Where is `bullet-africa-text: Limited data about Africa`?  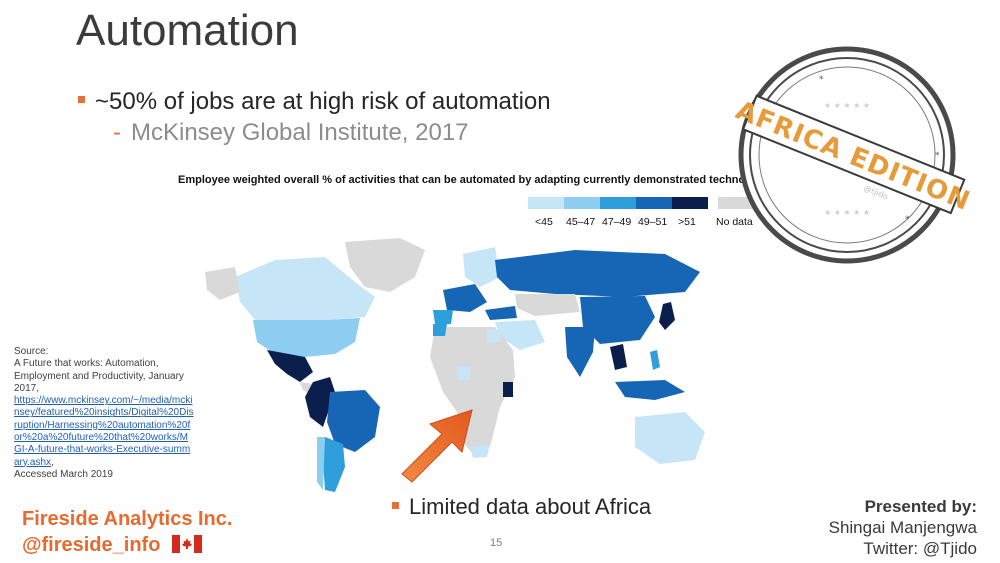
bullet-africa-text: Limited data about Africa is located at coordinates (530, 506).